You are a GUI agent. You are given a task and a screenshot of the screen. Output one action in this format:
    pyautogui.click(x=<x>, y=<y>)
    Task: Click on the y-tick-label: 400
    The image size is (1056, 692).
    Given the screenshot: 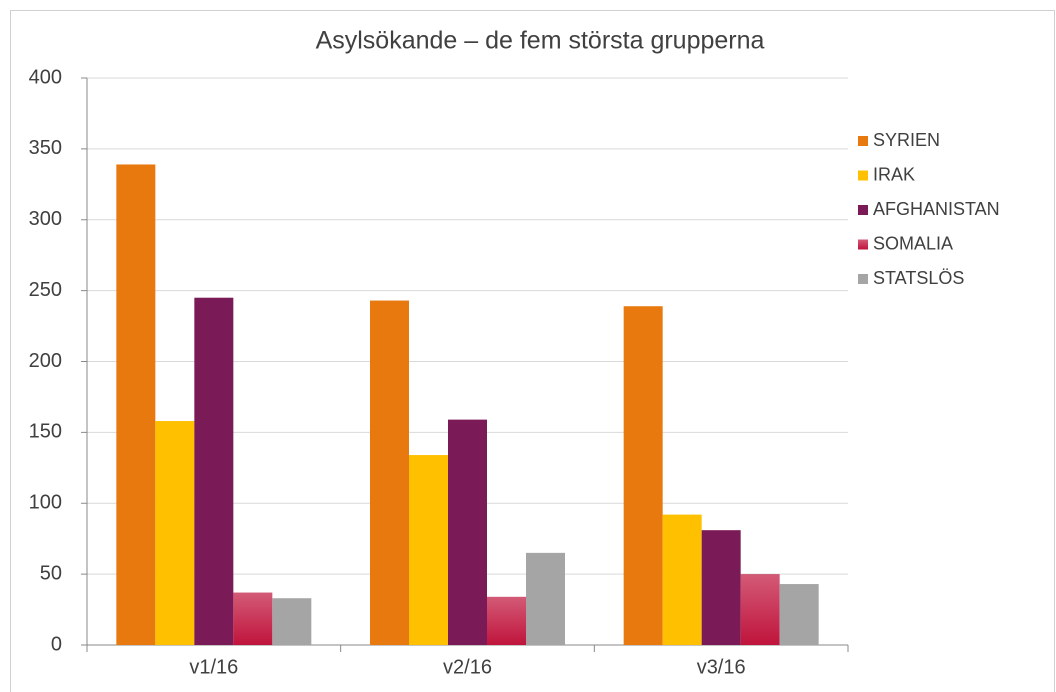 What is the action you would take?
    pyautogui.click(x=45, y=77)
    